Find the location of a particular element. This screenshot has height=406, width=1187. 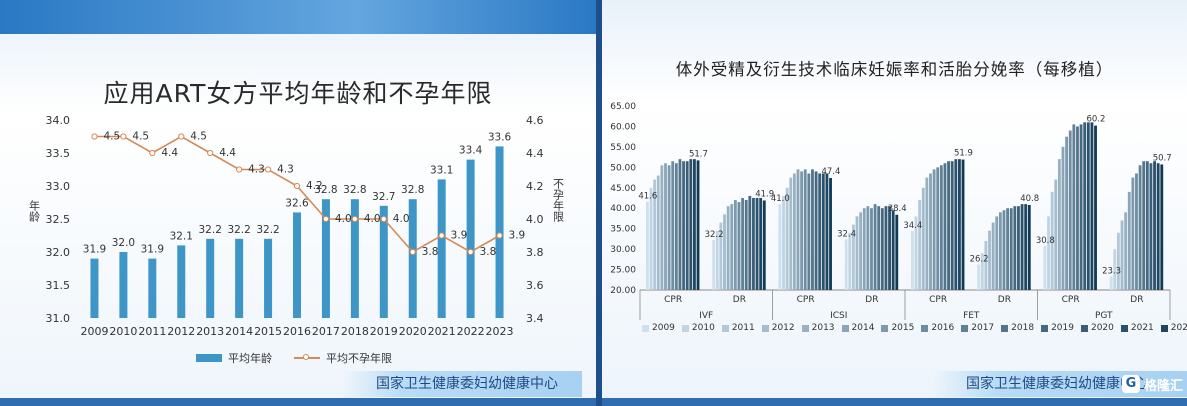

legend-label-year: 2014 is located at coordinates (863, 328).